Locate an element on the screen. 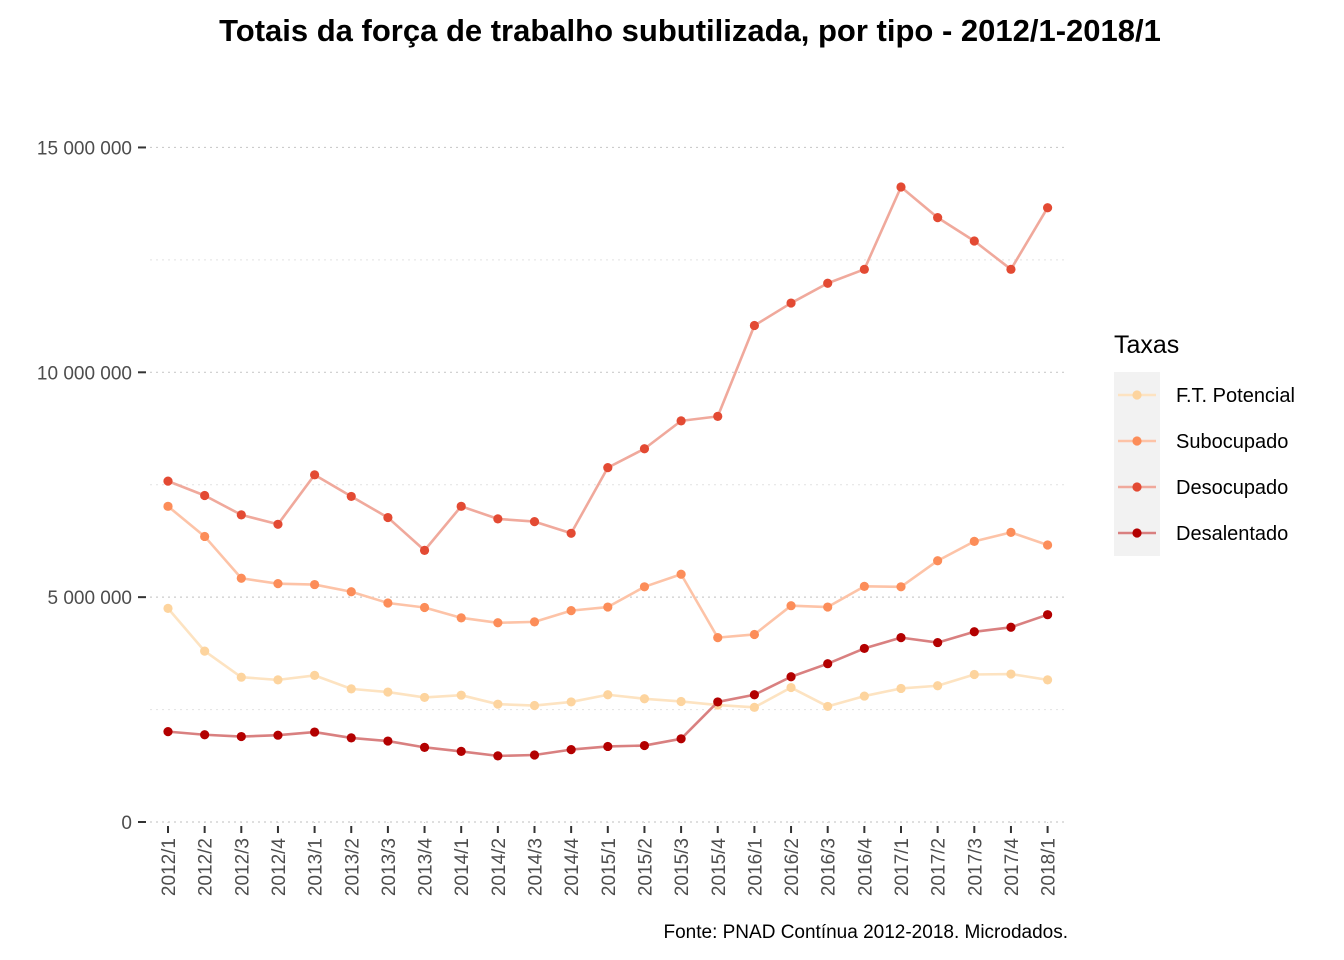 This screenshot has height=960, width=1344. legend-item: Desocupado is located at coordinates (1203, 488).